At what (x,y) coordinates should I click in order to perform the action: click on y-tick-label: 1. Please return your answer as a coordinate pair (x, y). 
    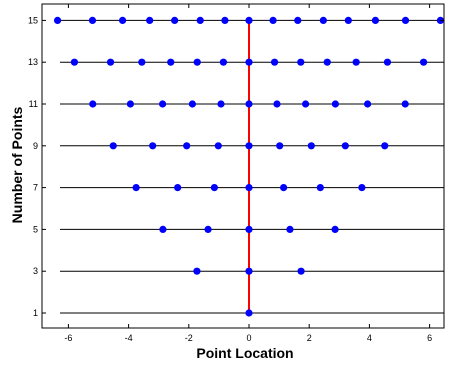
    Looking at the image, I should click on (35, 313).